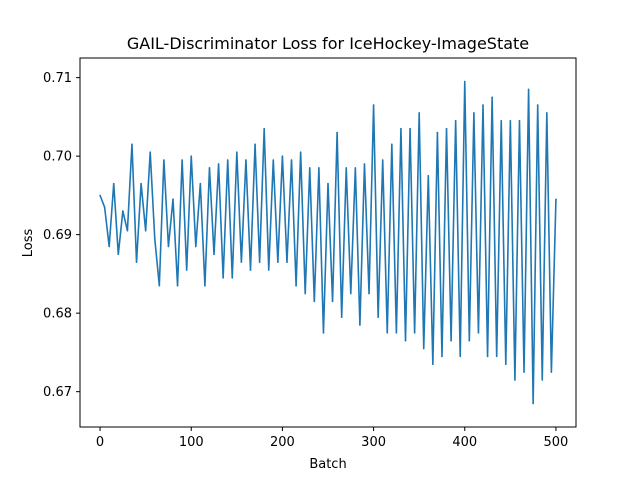 The height and width of the screenshot is (480, 640). What do you see at coordinates (100, 442) in the screenshot?
I see `x-tick-label: 0` at bounding box center [100, 442].